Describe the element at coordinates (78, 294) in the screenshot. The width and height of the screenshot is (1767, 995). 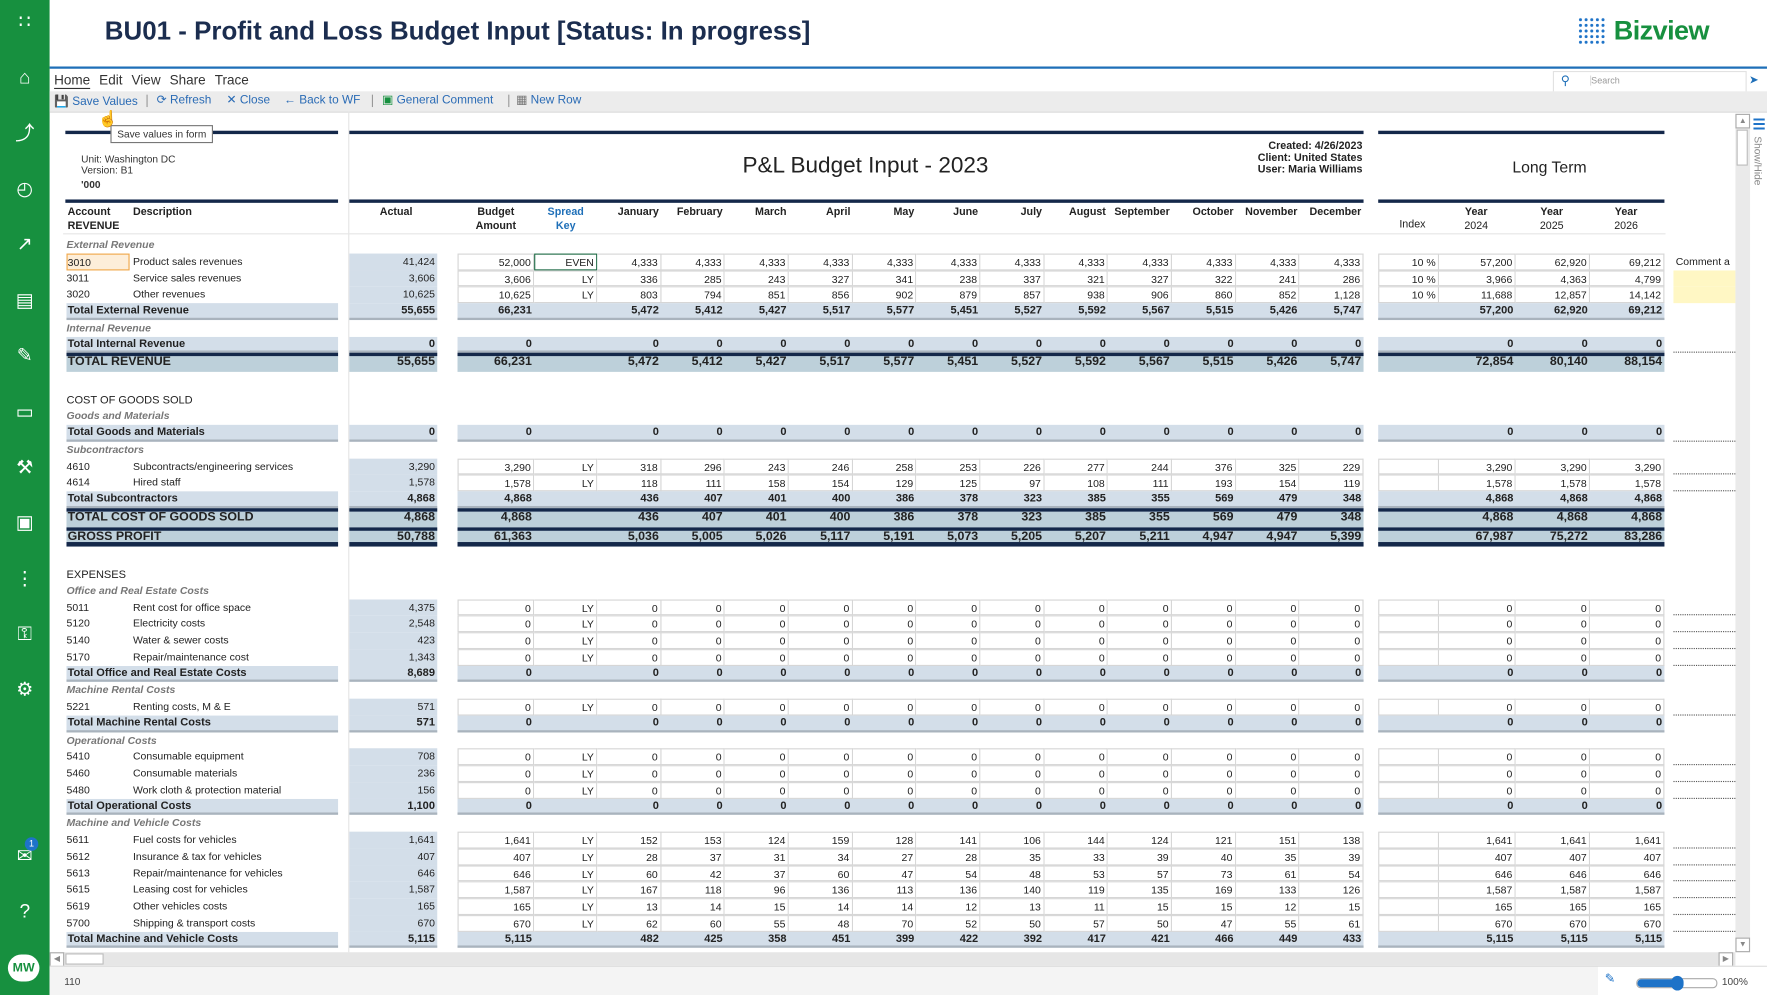
I see `account-code: 3020` at that location.